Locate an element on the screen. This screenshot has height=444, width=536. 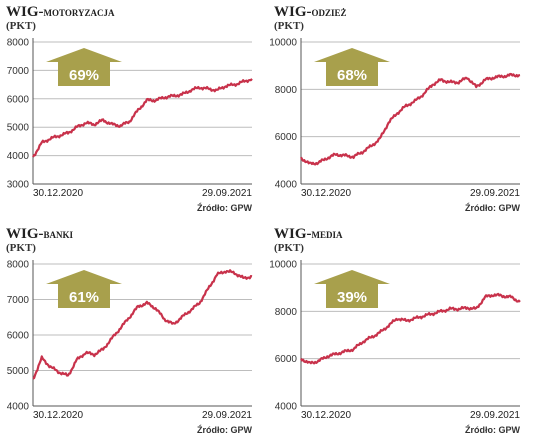
growth-badge: 39% is located at coordinates (352, 289).